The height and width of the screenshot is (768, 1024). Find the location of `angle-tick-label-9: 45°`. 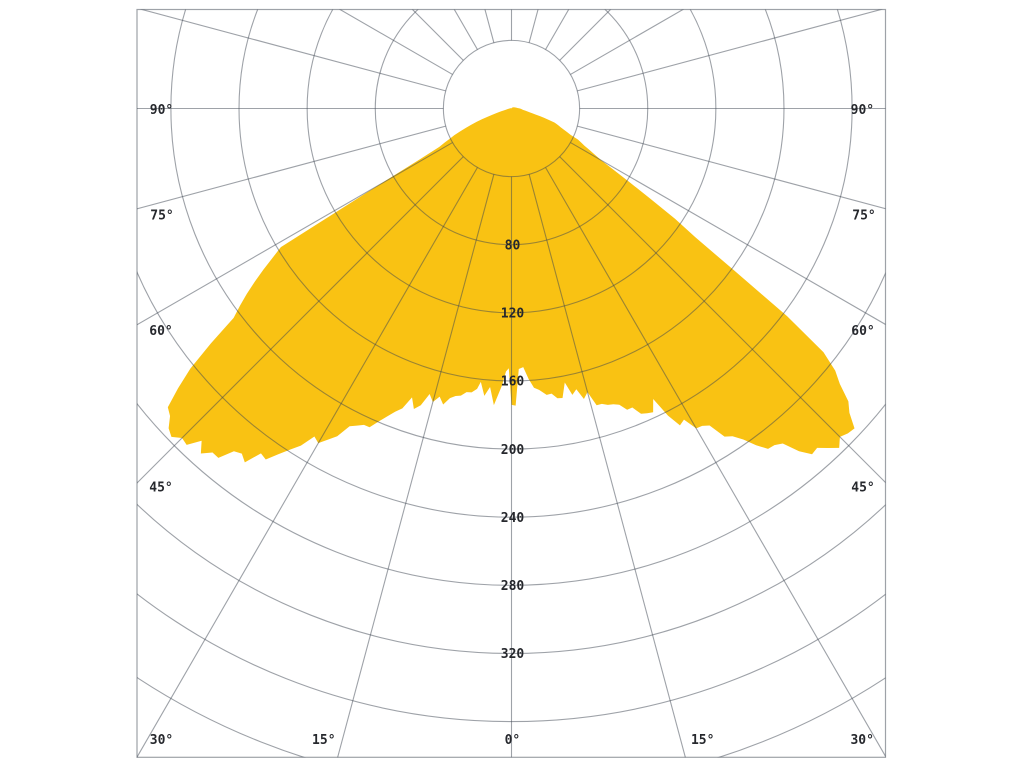

angle-tick-label-9: 45° is located at coordinates (862, 488).